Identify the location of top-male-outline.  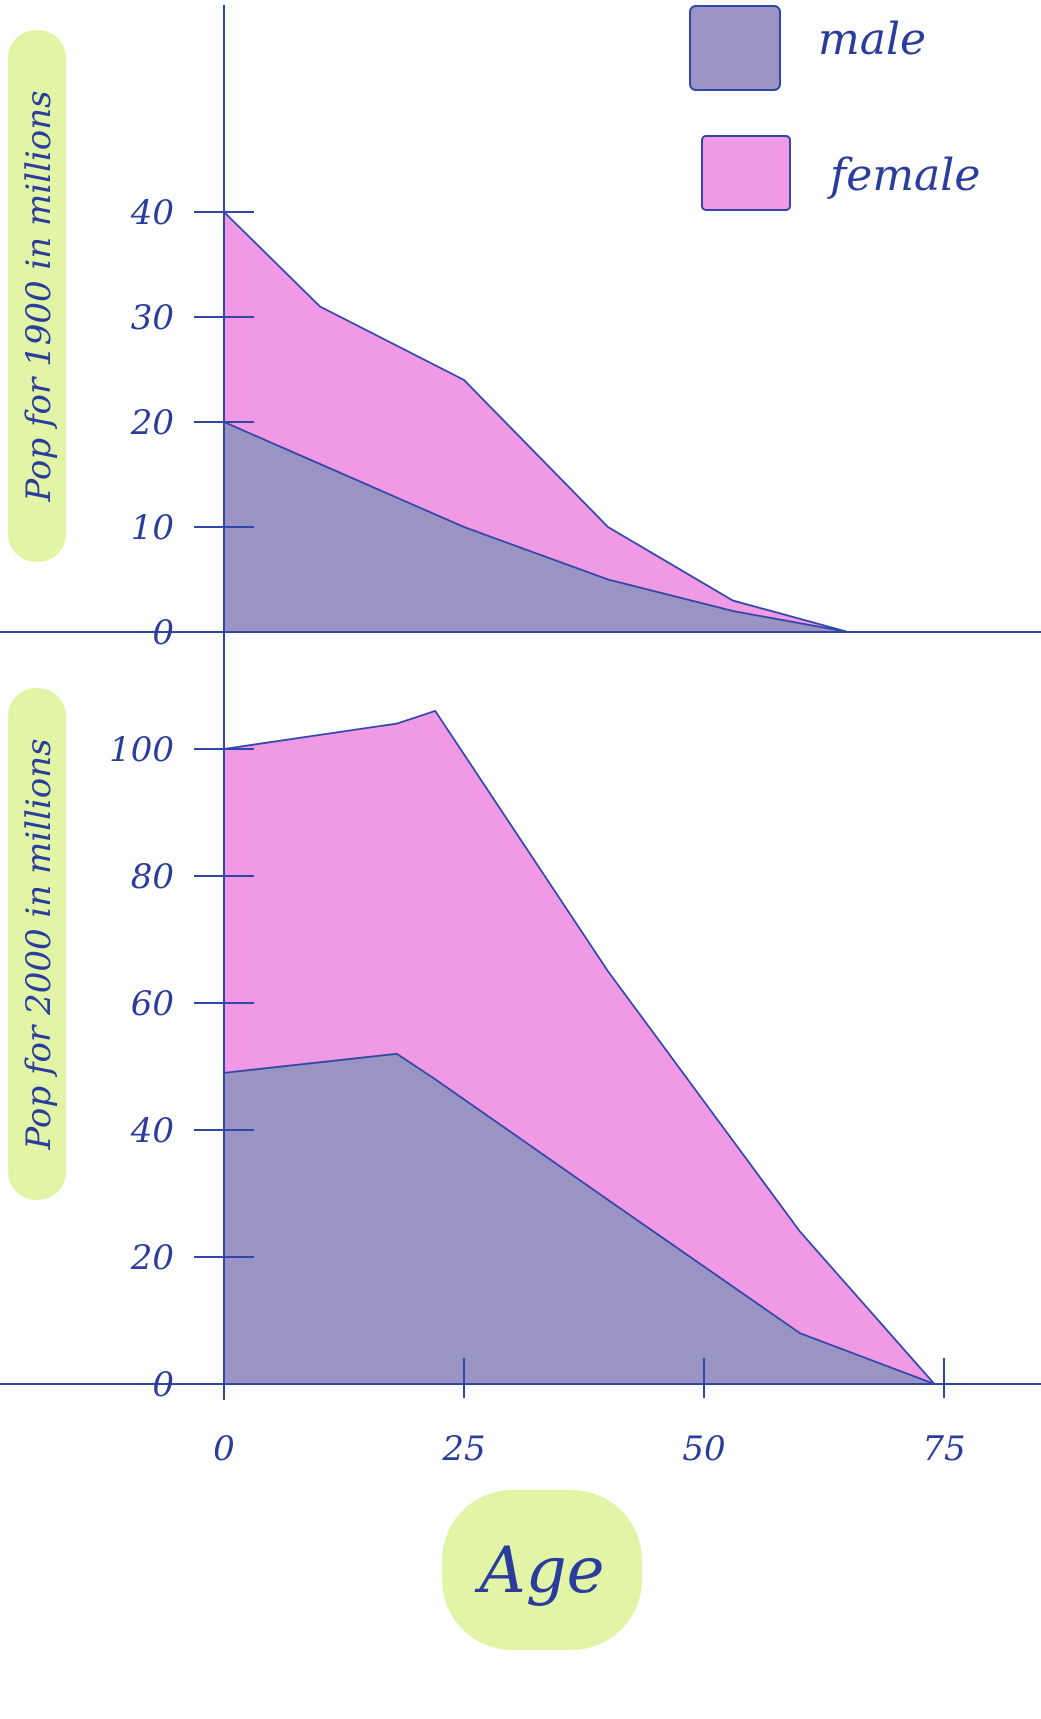
(536, 527).